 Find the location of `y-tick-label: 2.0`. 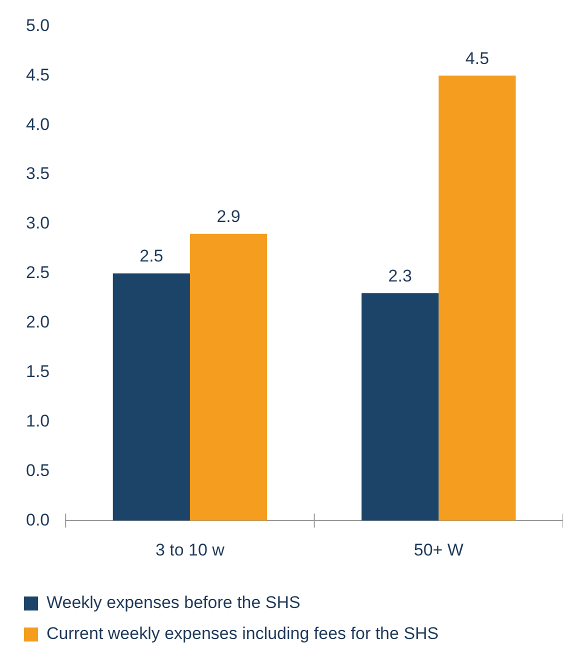

y-tick-label: 2.0 is located at coordinates (38, 322).